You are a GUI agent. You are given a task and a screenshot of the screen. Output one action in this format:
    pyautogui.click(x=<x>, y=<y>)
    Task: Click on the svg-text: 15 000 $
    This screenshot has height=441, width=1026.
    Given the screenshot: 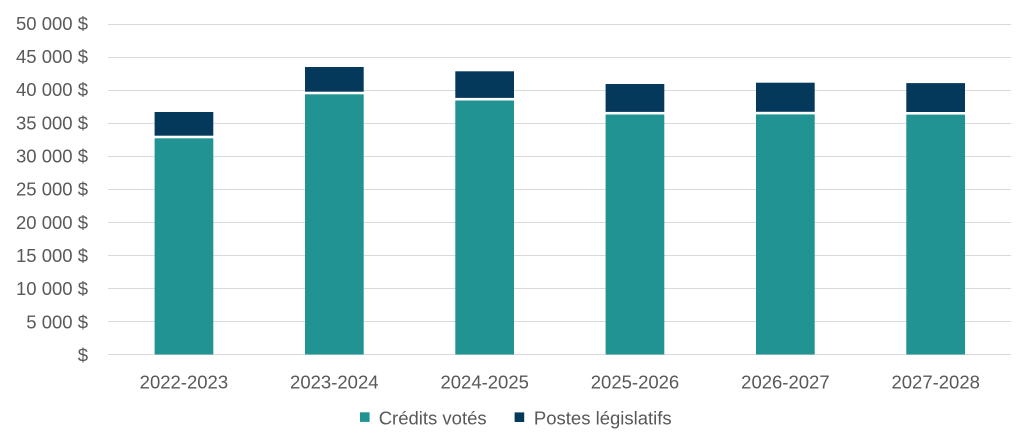 What is the action you would take?
    pyautogui.click(x=52, y=255)
    